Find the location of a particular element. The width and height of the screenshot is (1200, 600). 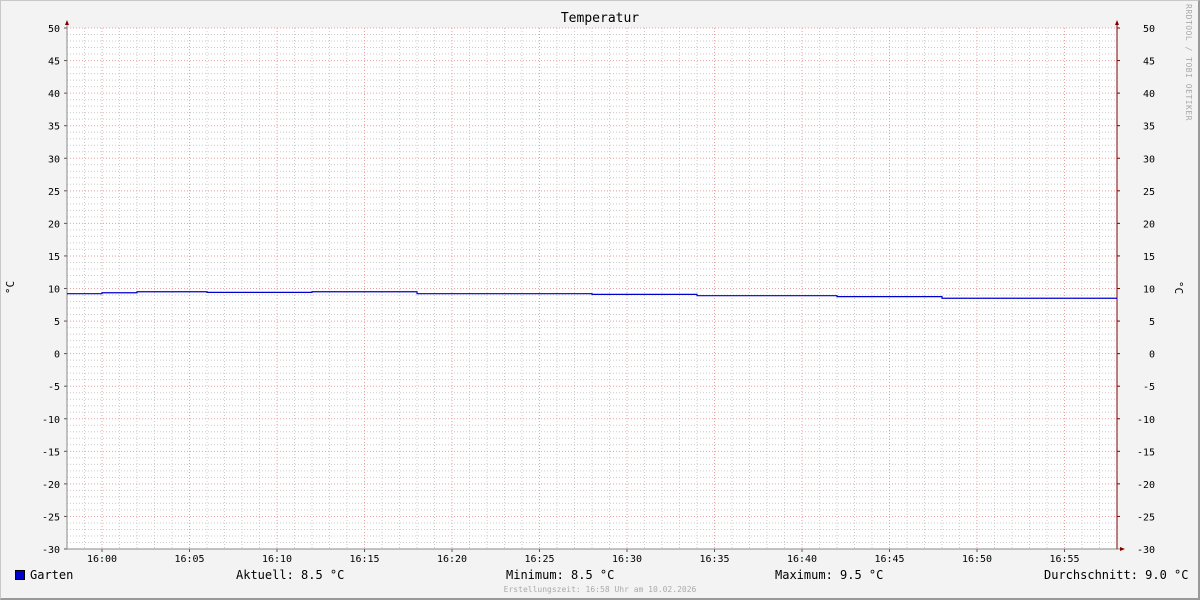

legend-maximum: Maximum: 9.5 °C is located at coordinates (829, 575).